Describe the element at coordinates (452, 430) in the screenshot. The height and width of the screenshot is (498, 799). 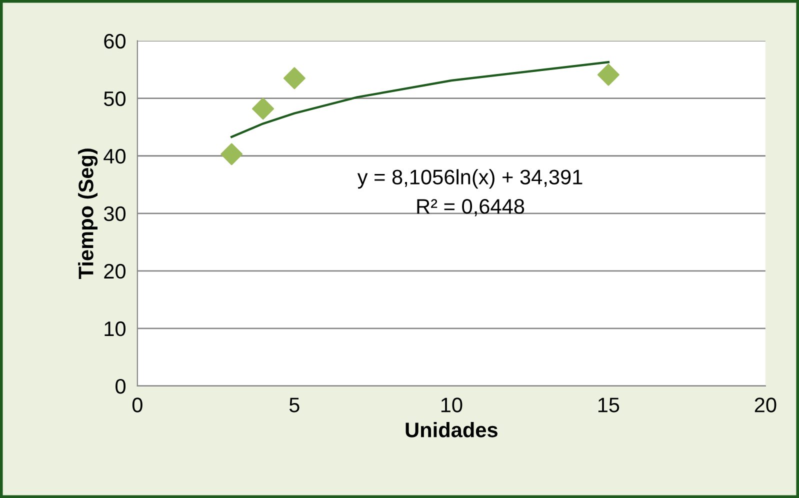
I see `x-axis-title: Unidades` at that location.